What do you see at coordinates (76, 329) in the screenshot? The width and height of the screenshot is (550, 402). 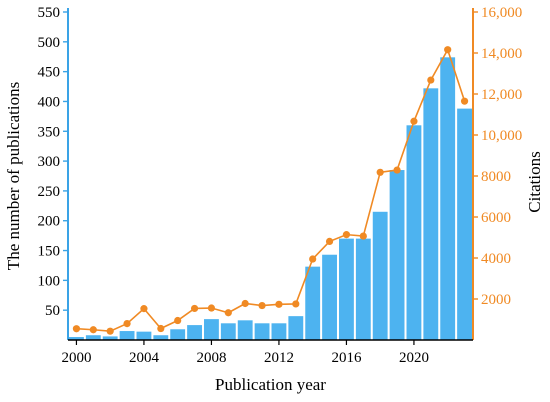 I see `citation-point-2000` at bounding box center [76, 329].